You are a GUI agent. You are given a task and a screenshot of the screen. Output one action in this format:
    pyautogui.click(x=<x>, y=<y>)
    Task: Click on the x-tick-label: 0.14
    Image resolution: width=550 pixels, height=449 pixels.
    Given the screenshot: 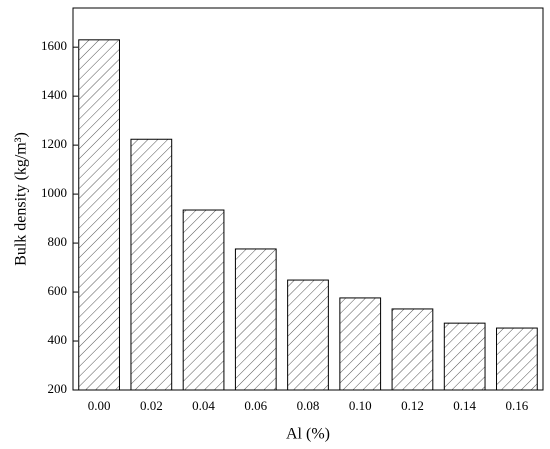 What is the action you would take?
    pyautogui.click(x=464, y=405)
    